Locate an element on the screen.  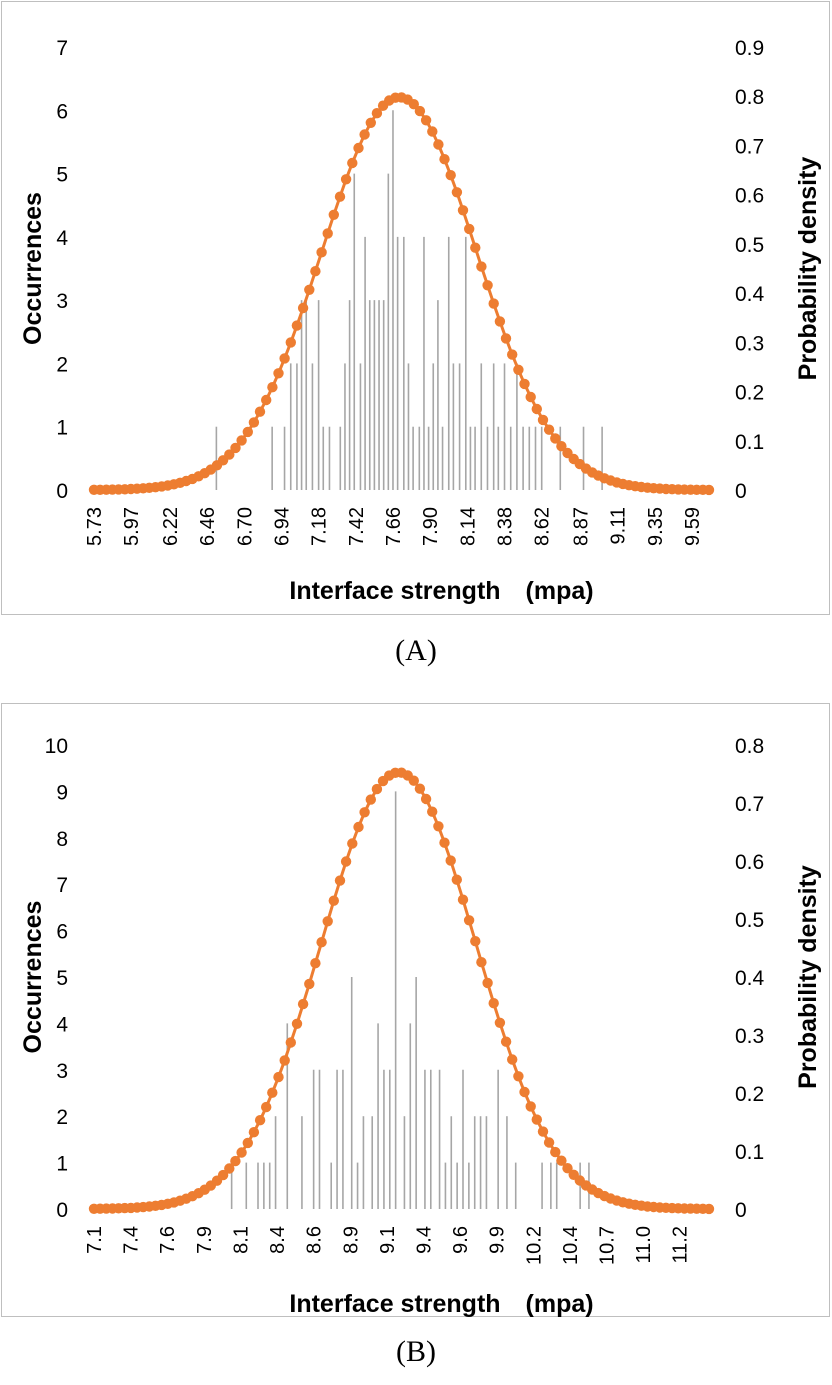
x-axis-title: Interface strength (mpa) is located at coordinates (441, 1304).